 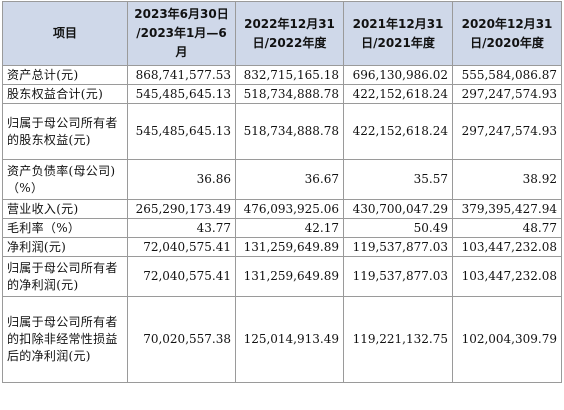 I want to click on table-cell: 430,700,047.29, so click(x=398, y=209).